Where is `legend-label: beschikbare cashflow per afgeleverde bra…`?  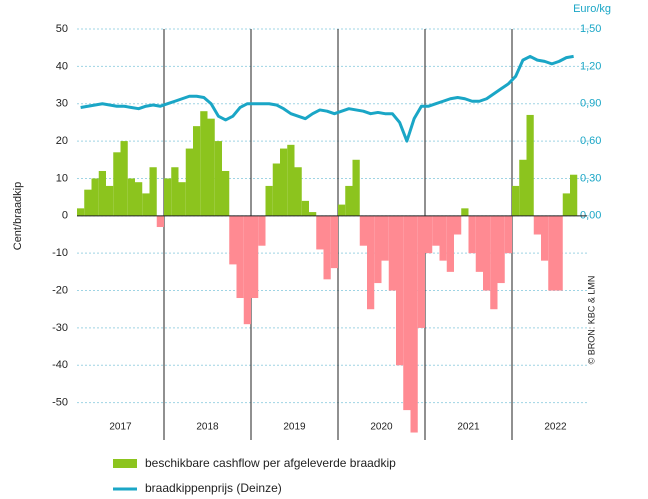 legend-label: beschikbare cashflow per afgeleverde bra… is located at coordinates (270, 463).